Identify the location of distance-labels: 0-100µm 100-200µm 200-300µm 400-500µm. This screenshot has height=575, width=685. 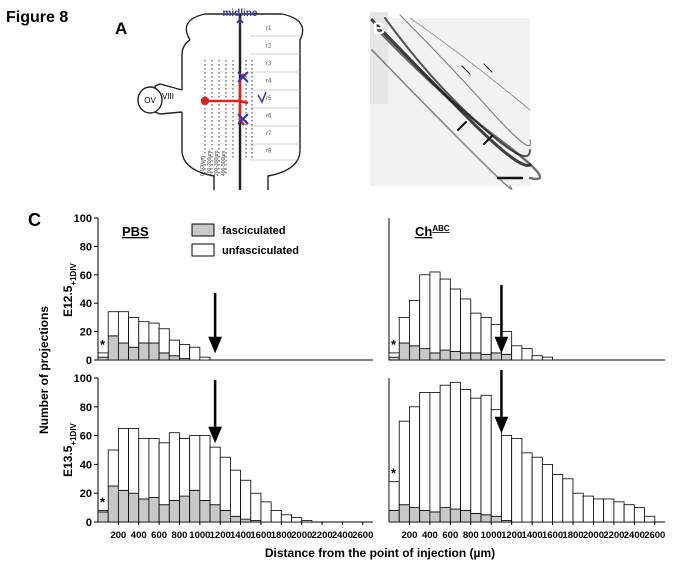
(213, 163).